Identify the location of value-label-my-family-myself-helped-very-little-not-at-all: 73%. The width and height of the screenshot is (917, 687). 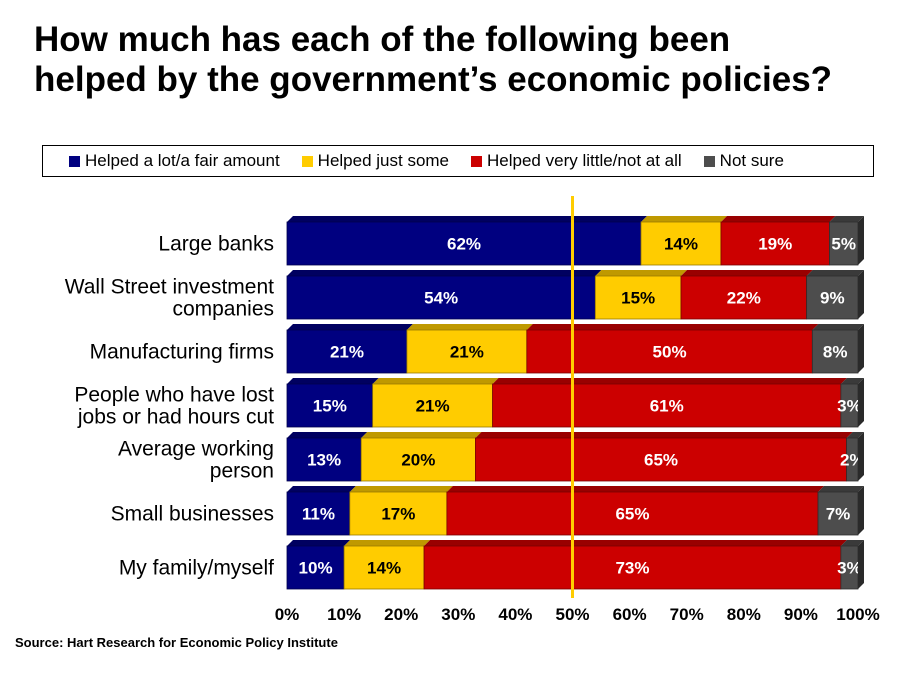
(632, 568).